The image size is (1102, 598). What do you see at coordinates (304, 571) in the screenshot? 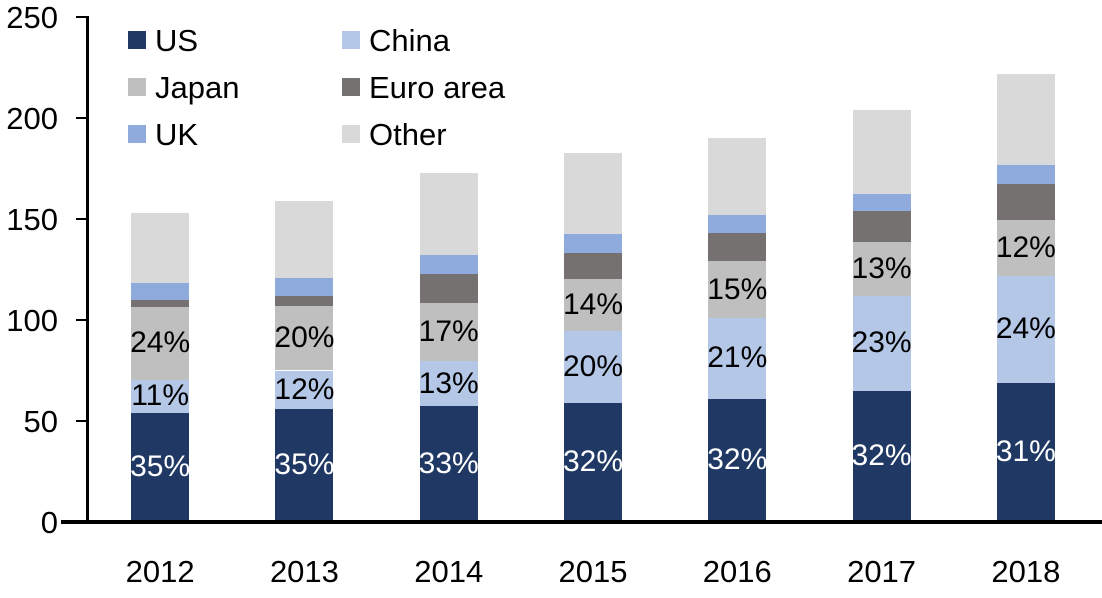
I see `x-category-label: 2013` at bounding box center [304, 571].